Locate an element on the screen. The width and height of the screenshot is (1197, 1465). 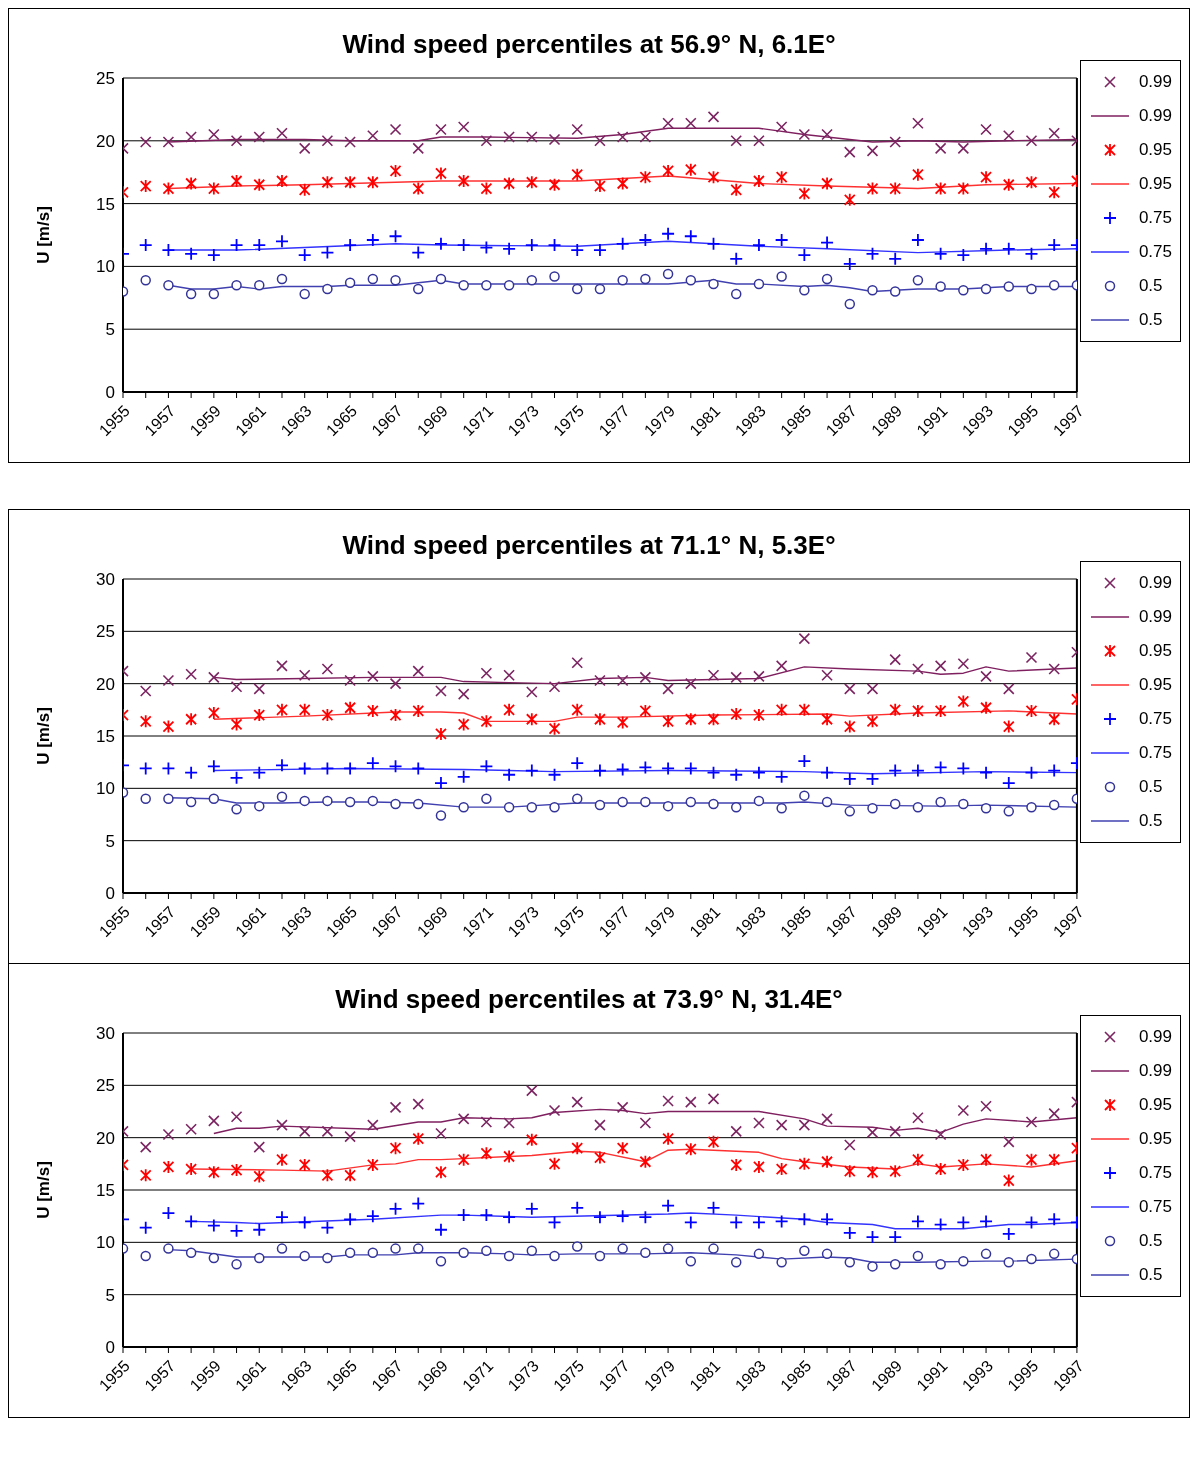
legend-label: 0.5 is located at coordinates (1150, 787).